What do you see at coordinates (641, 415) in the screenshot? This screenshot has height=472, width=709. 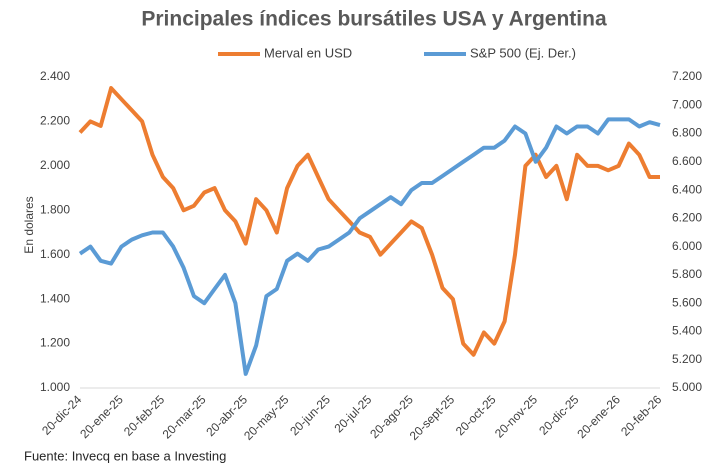 I see `x-tick-label: 20-feb-26` at bounding box center [641, 415].